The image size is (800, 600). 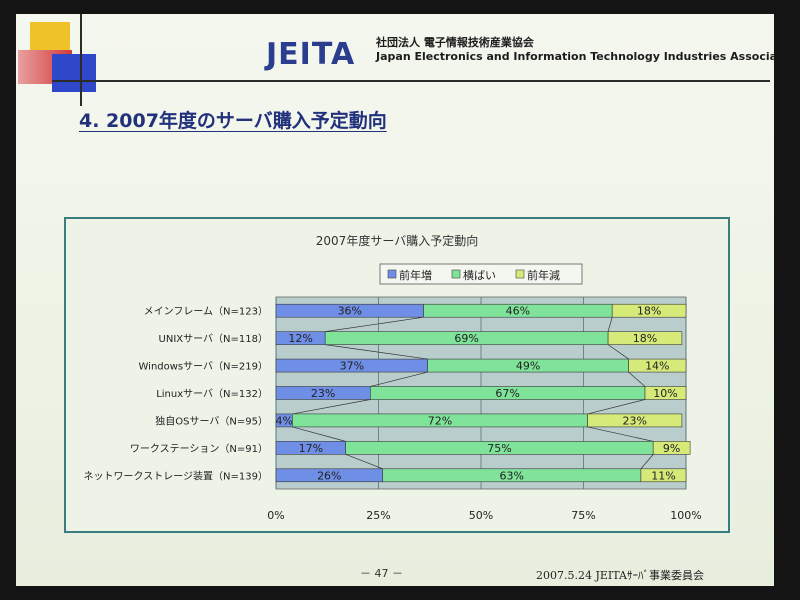 I want to click on chart-title: 2007年度サーバ購入予定動向, so click(x=397, y=240).